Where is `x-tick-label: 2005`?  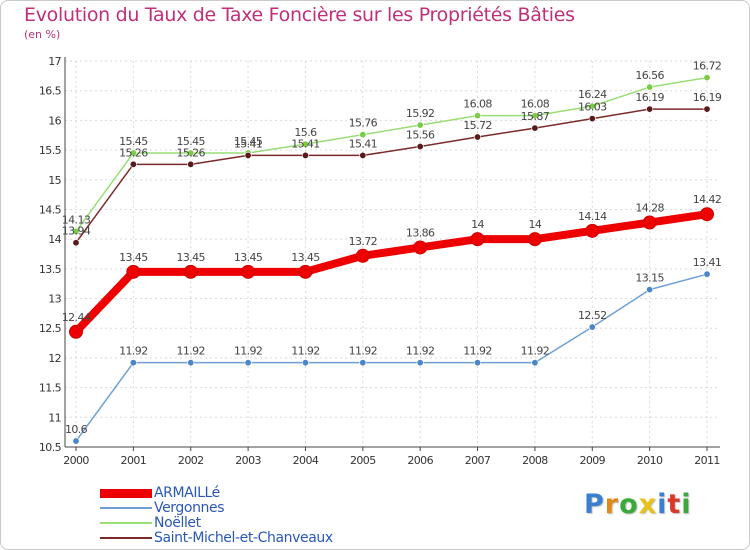 x-tick-label: 2005 is located at coordinates (363, 460).